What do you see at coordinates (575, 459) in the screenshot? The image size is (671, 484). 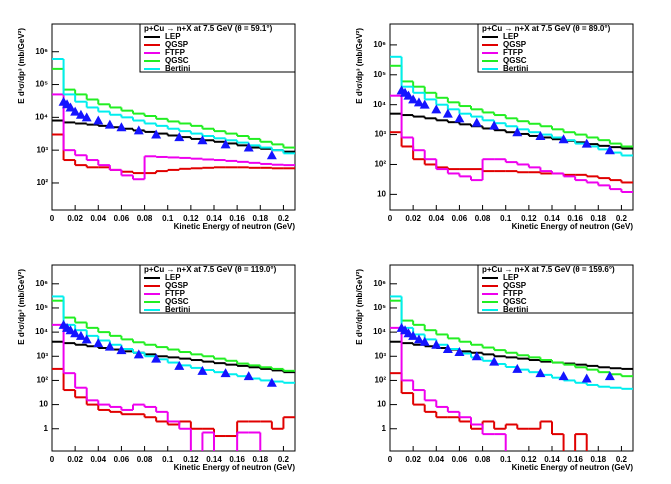 I see `x-tick-label: 0.16` at bounding box center [575, 459].